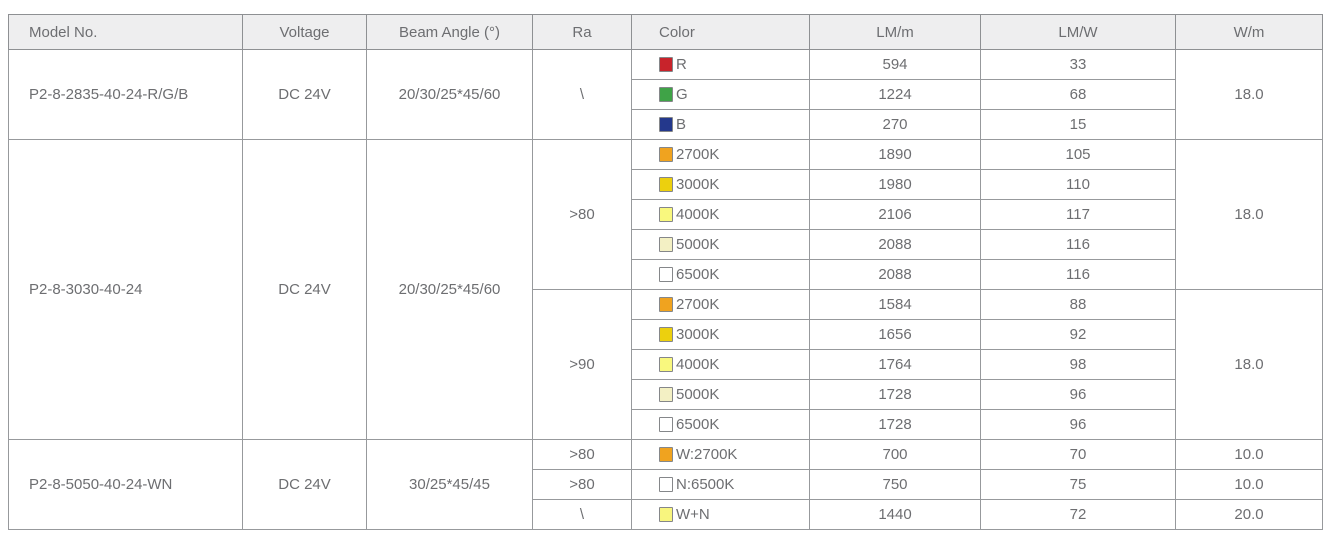 Image resolution: width=1331 pixels, height=551 pixels. Describe the element at coordinates (720, 184) in the screenshot. I see `color-cell: 3000K` at that location.